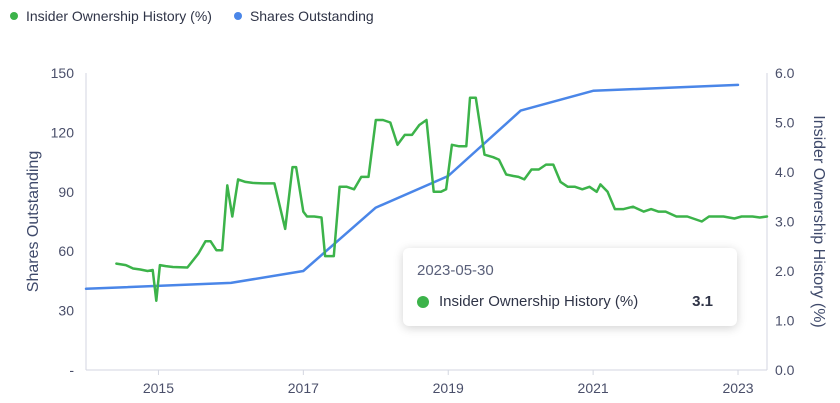 Image resolution: width=840 pixels, height=403 pixels. I want to click on y-right-tick-label: 4.0, so click(785, 172).